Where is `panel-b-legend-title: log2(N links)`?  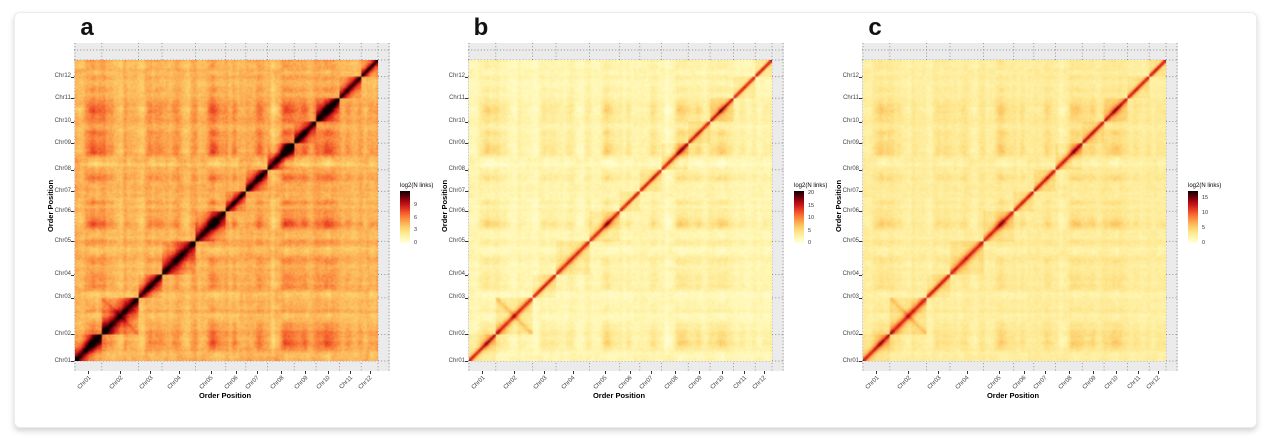 panel-b-legend-title: log2(N links) is located at coordinates (811, 186).